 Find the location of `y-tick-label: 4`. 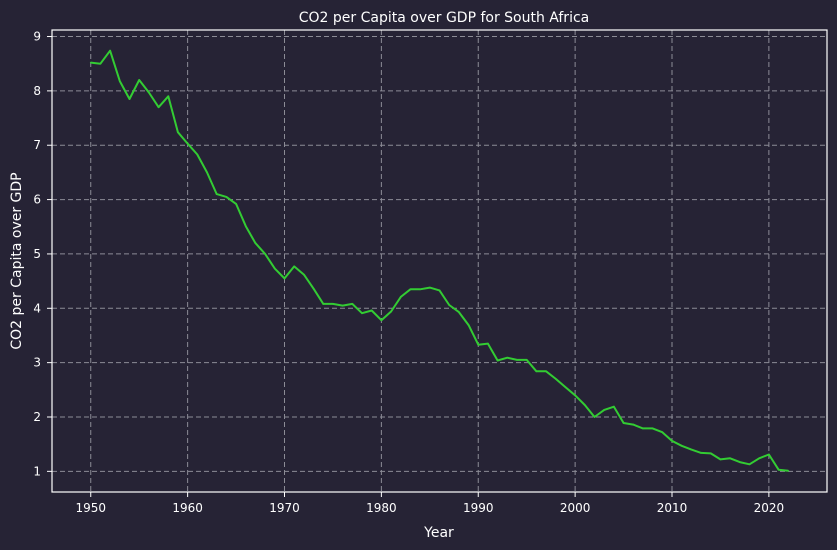

y-tick-label: 4 is located at coordinates (37, 308).